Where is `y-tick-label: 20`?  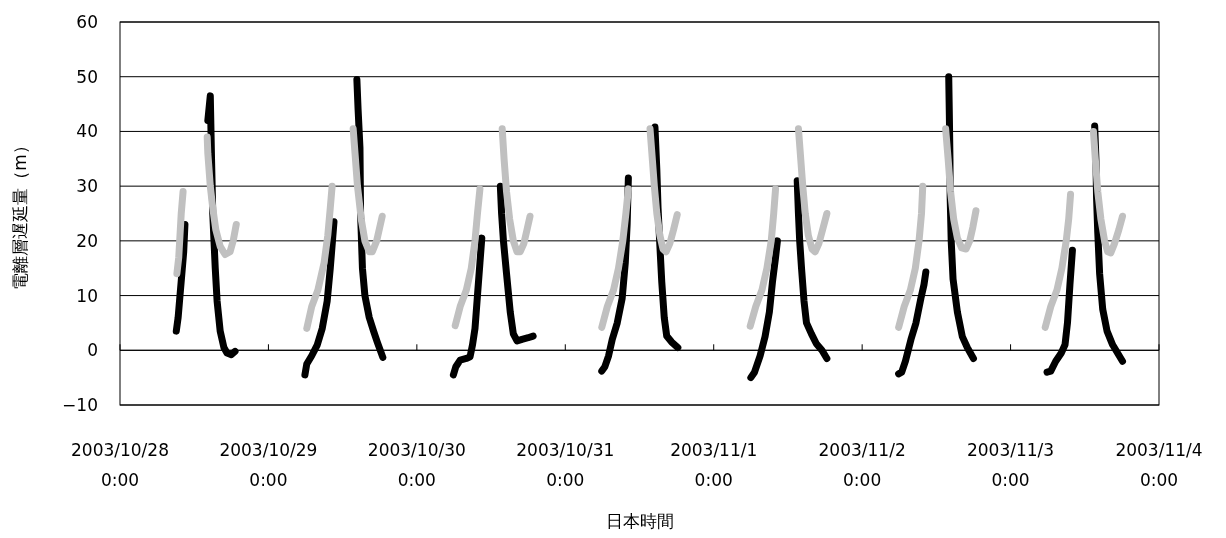 y-tick-label: 20 is located at coordinates (87, 240).